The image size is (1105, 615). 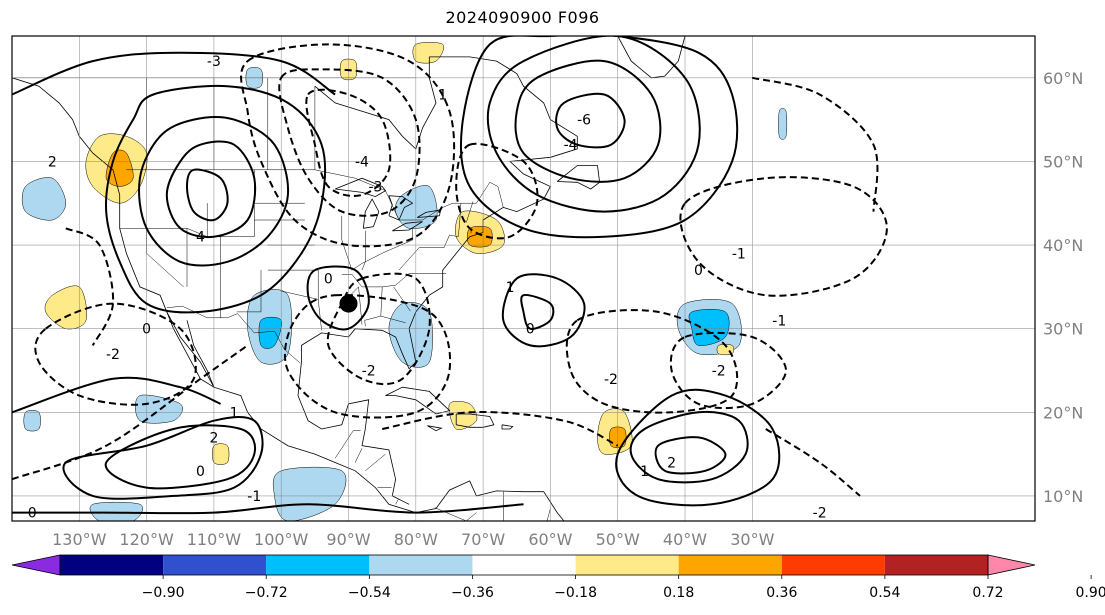 I want to click on lat-tick-label: 50°N, so click(x=1063, y=161).